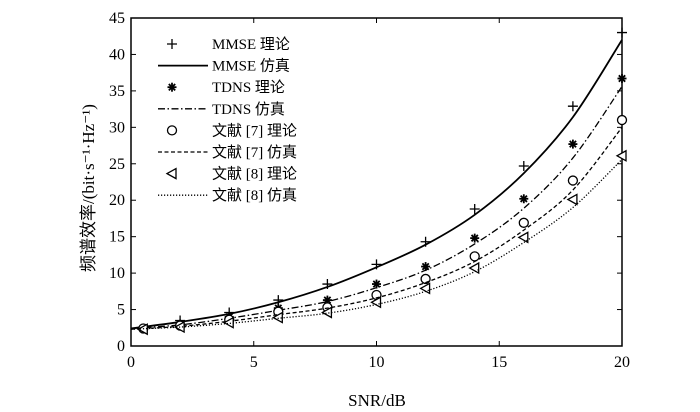 The image size is (700, 412). Describe the element at coordinates (117, 273) in the screenshot. I see `y-tick-label: 10` at that location.